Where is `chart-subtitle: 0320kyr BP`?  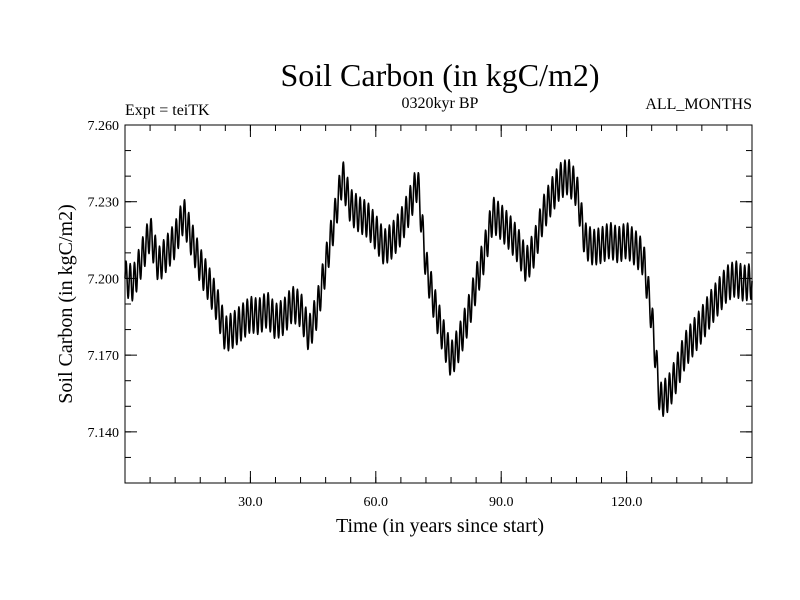 chart-subtitle: 0320kyr BP is located at coordinates (440, 103).